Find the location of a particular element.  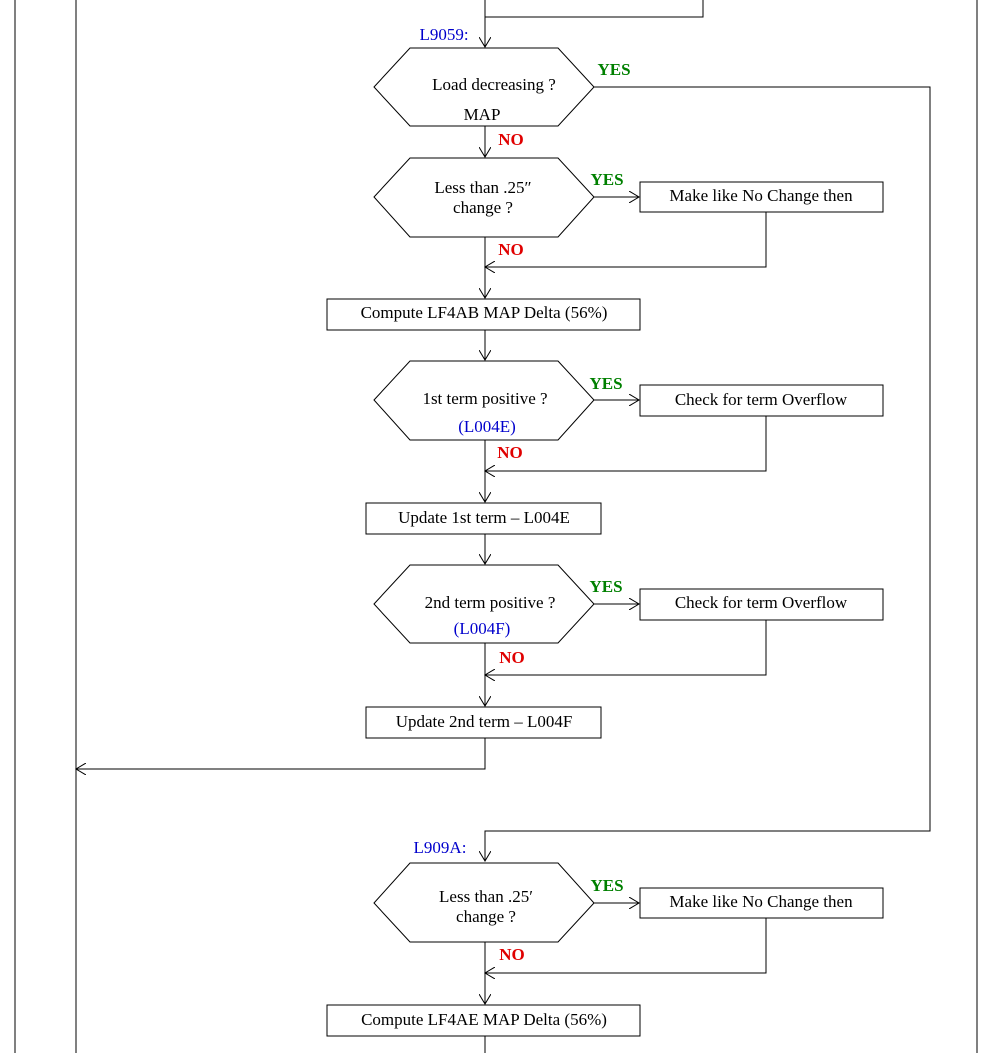

box-text: Update 1st term – L004E is located at coordinates (484, 517).